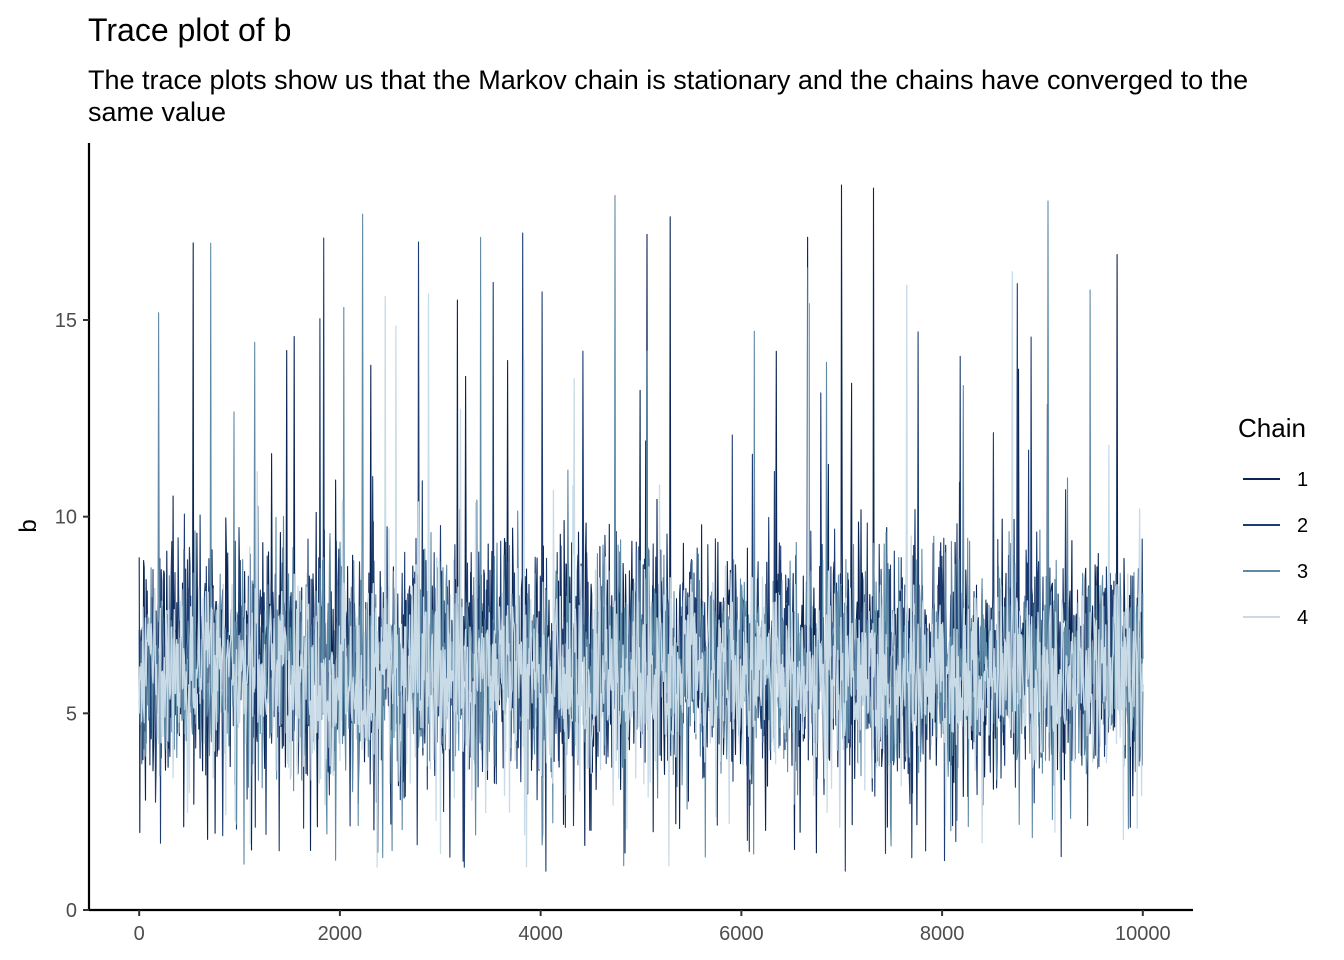 The width and height of the screenshot is (1344, 960). Describe the element at coordinates (540, 934) in the screenshot. I see `x-tick-label: 4000` at that location.